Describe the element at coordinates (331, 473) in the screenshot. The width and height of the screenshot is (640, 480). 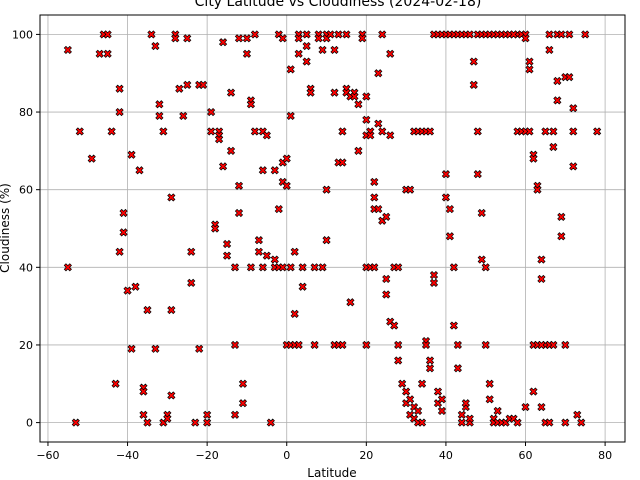
I see `x-axis-label: Latitude` at that location.